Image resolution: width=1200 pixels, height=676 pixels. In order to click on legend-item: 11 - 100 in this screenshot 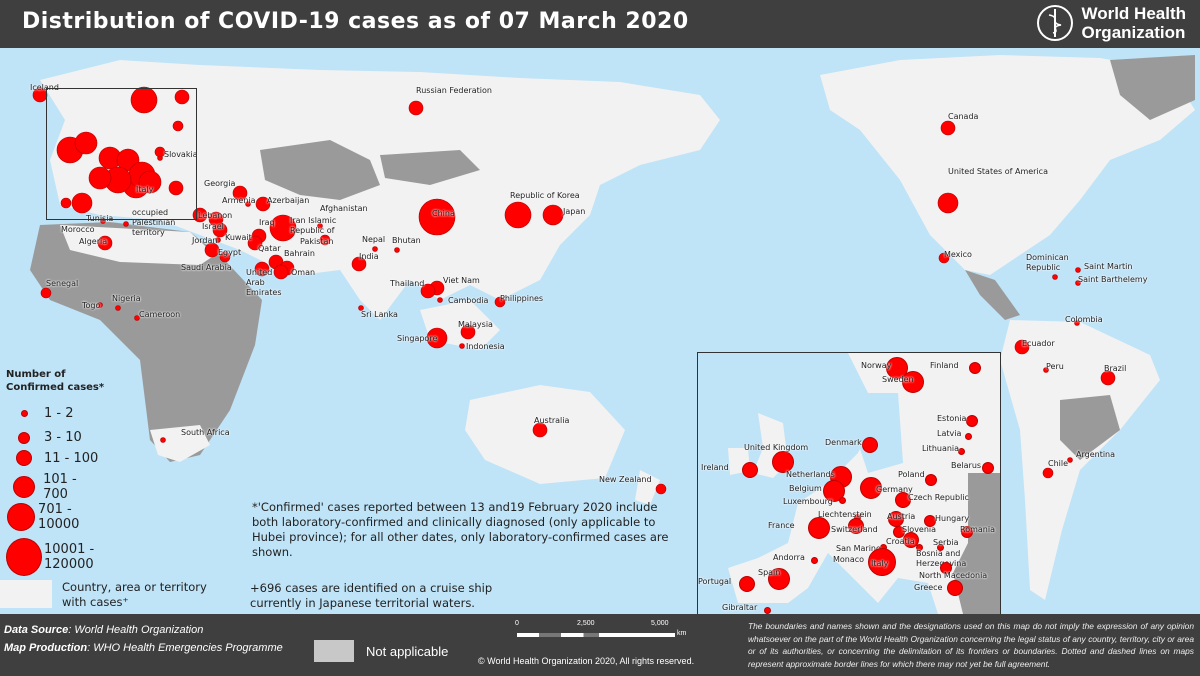, I will do `click(52, 458)`.